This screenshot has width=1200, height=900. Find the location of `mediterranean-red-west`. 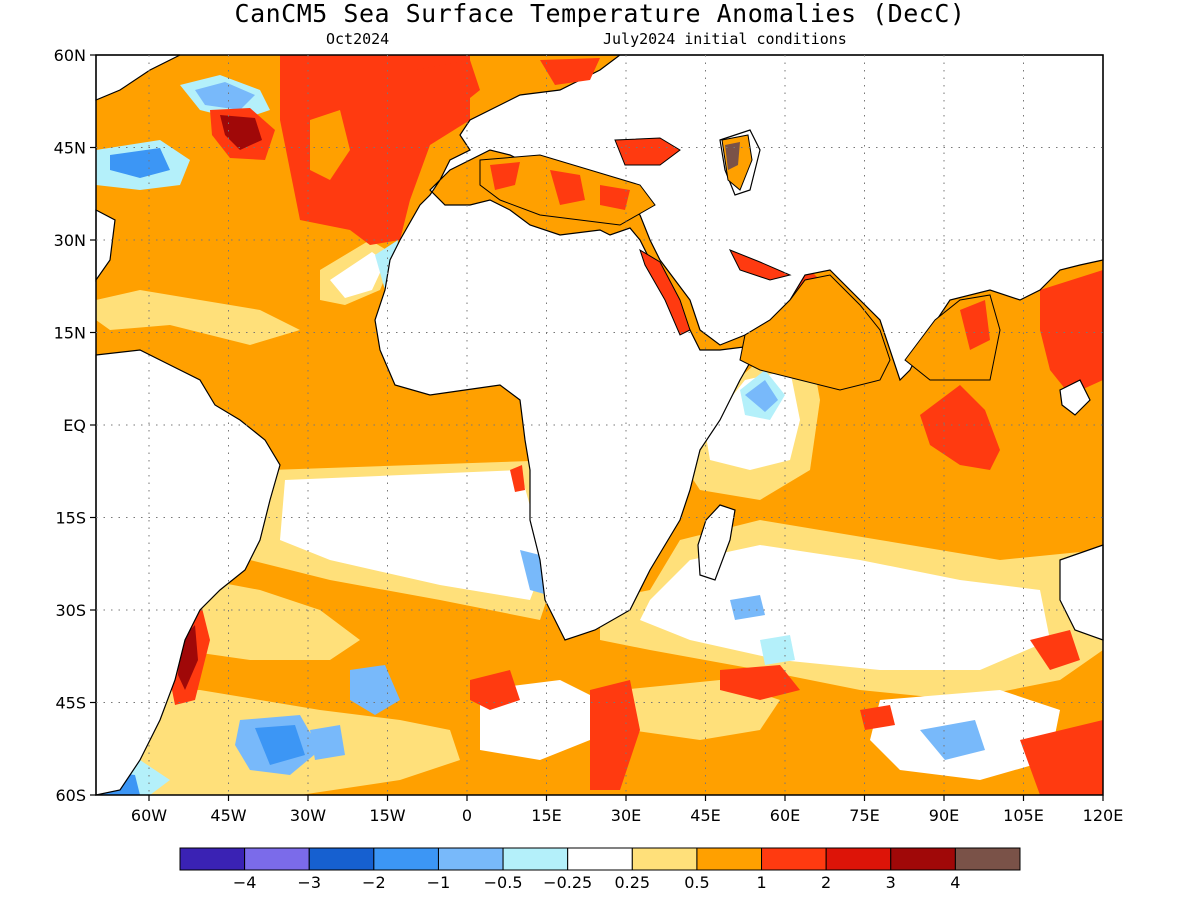

mediterranean-red-west is located at coordinates (505, 176).